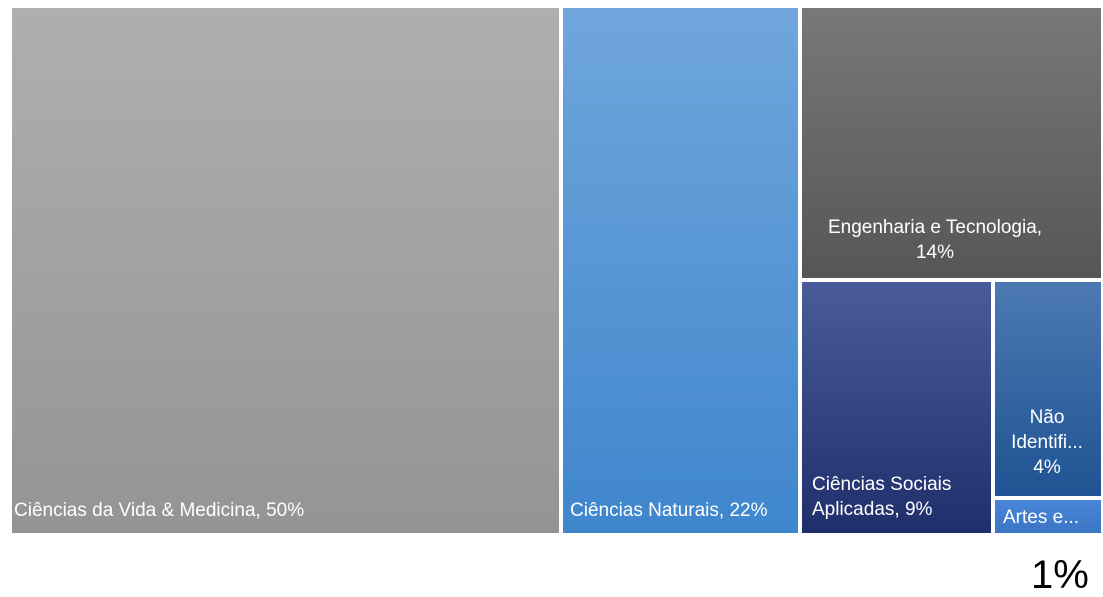 The image size is (1103, 597). Describe the element at coordinates (896, 407) in the screenshot. I see `tile-ciencias-sociais-aplicadas` at that location.